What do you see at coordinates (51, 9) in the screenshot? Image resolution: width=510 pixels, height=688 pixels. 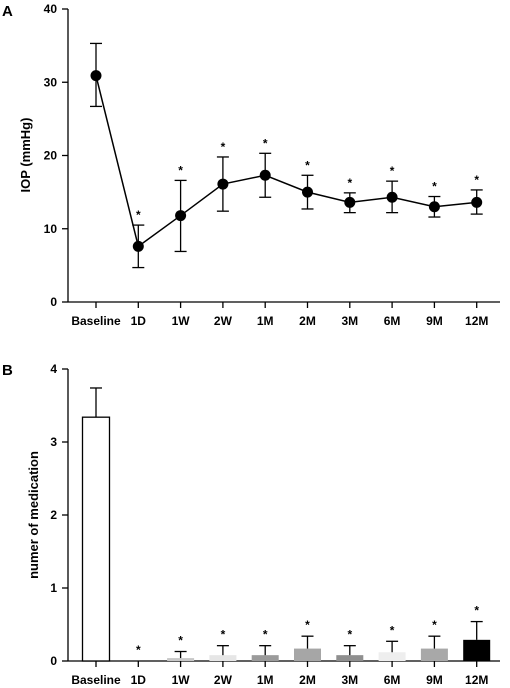 I see `y-tick-label: 40` at bounding box center [51, 9].